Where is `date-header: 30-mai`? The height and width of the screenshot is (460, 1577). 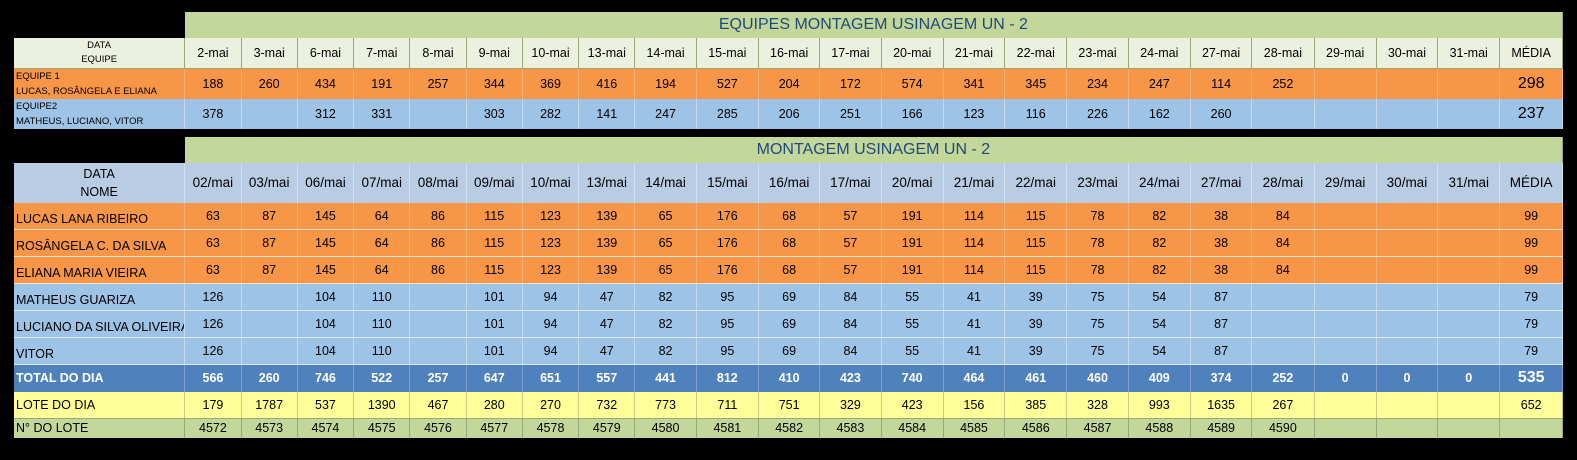 date-header: 30-mai is located at coordinates (1407, 53).